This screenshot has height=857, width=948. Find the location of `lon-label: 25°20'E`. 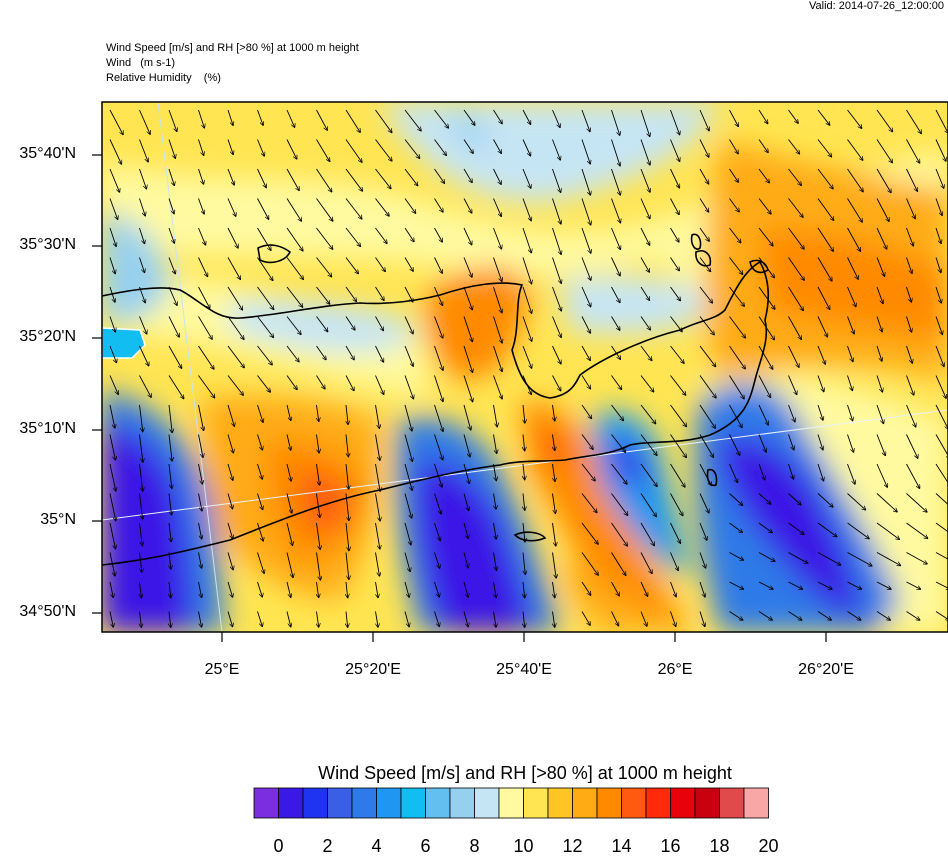

lon-label: 25°20'E is located at coordinates (373, 669).